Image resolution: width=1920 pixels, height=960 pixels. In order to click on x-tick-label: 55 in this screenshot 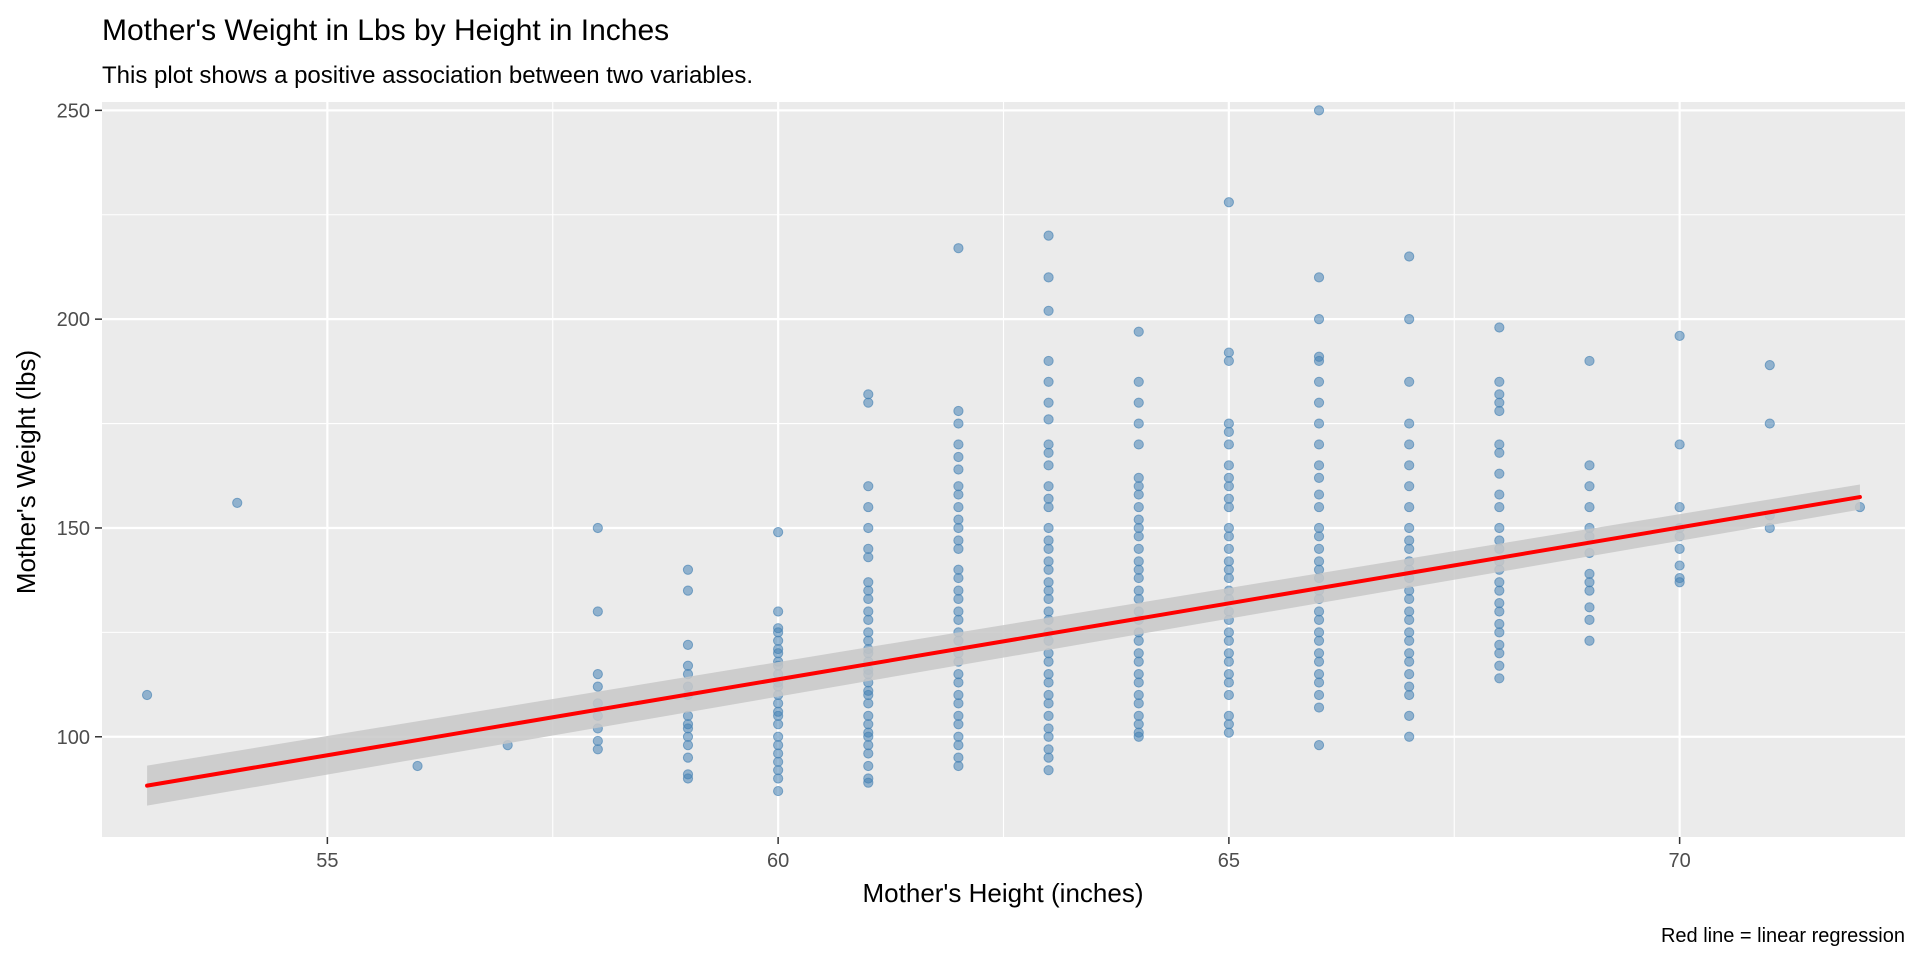, I will do `click(327, 861)`.